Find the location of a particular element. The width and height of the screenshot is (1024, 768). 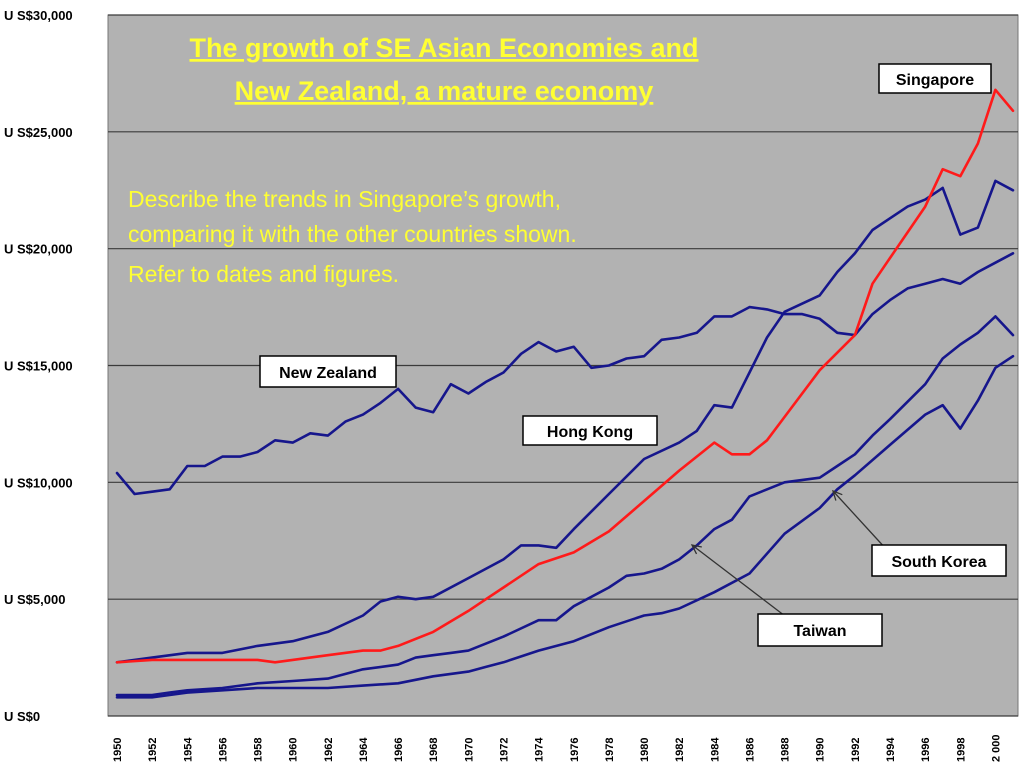

y-tick-label: U S$0 is located at coordinates (22, 716).